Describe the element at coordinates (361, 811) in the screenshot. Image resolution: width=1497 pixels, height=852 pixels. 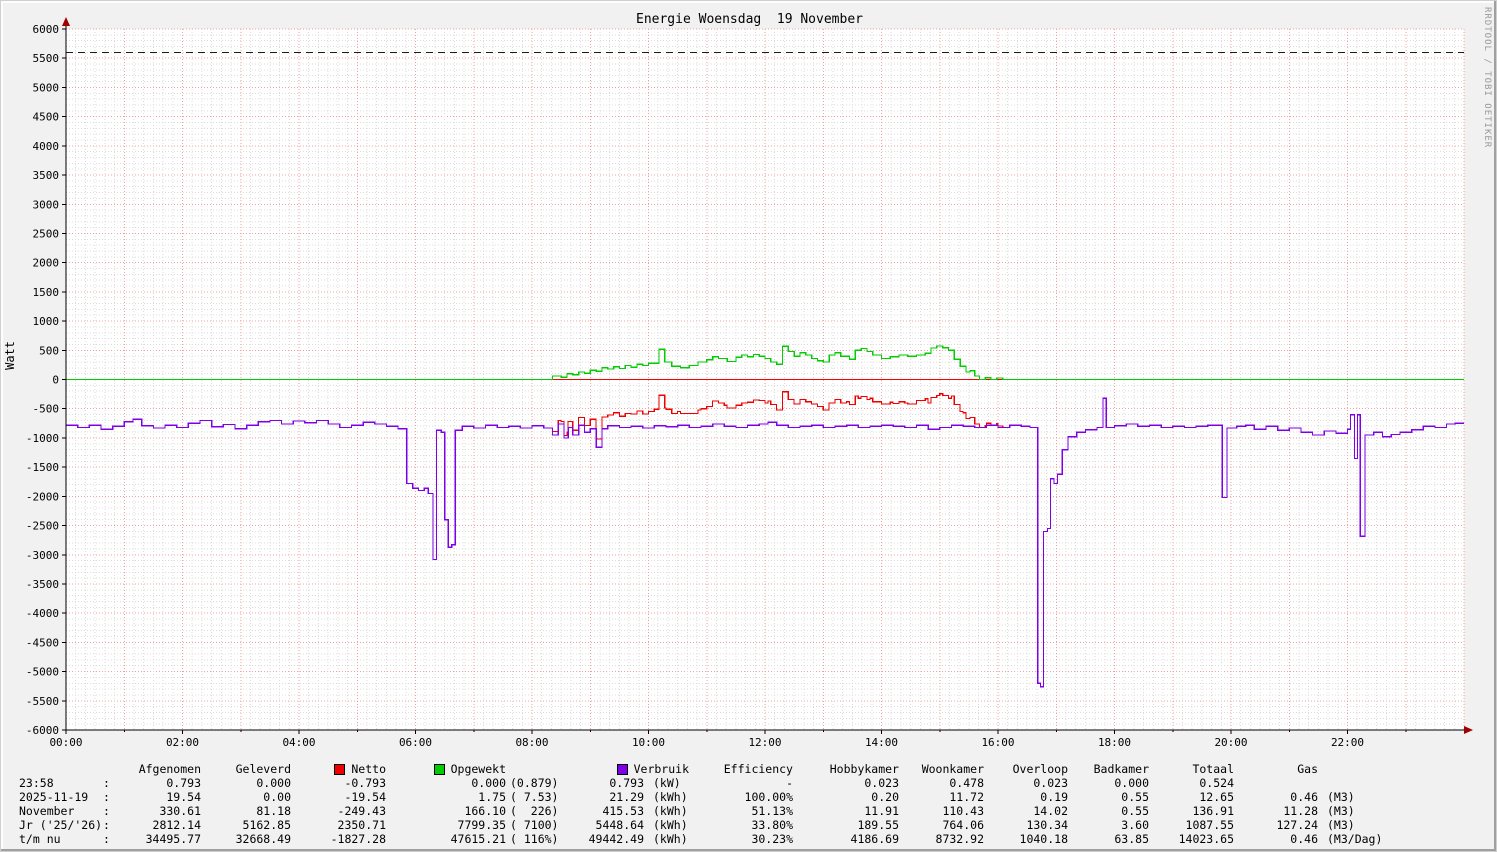
I see `cell-netto: -249.43` at that location.